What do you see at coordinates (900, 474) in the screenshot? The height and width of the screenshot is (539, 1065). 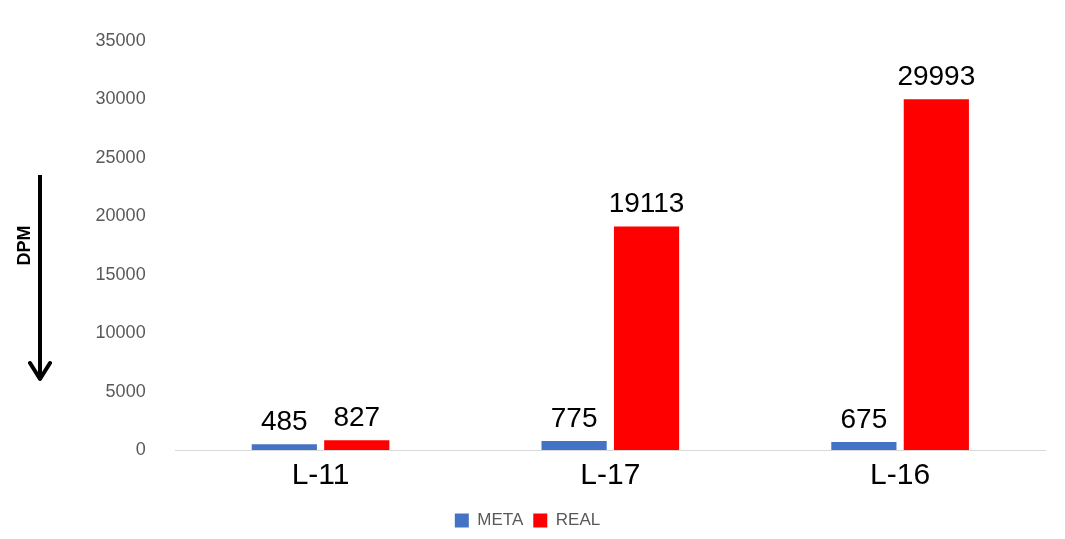 I see `x-tick-label: L-16` at bounding box center [900, 474].